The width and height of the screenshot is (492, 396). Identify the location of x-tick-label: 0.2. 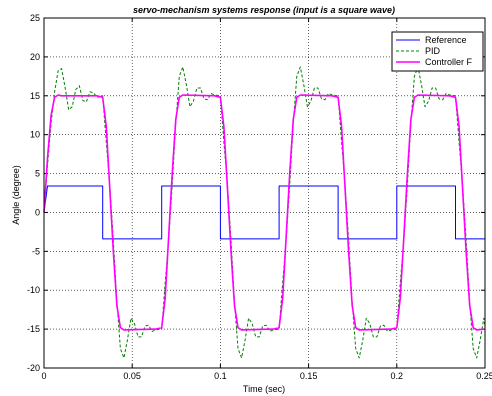
(397, 376).